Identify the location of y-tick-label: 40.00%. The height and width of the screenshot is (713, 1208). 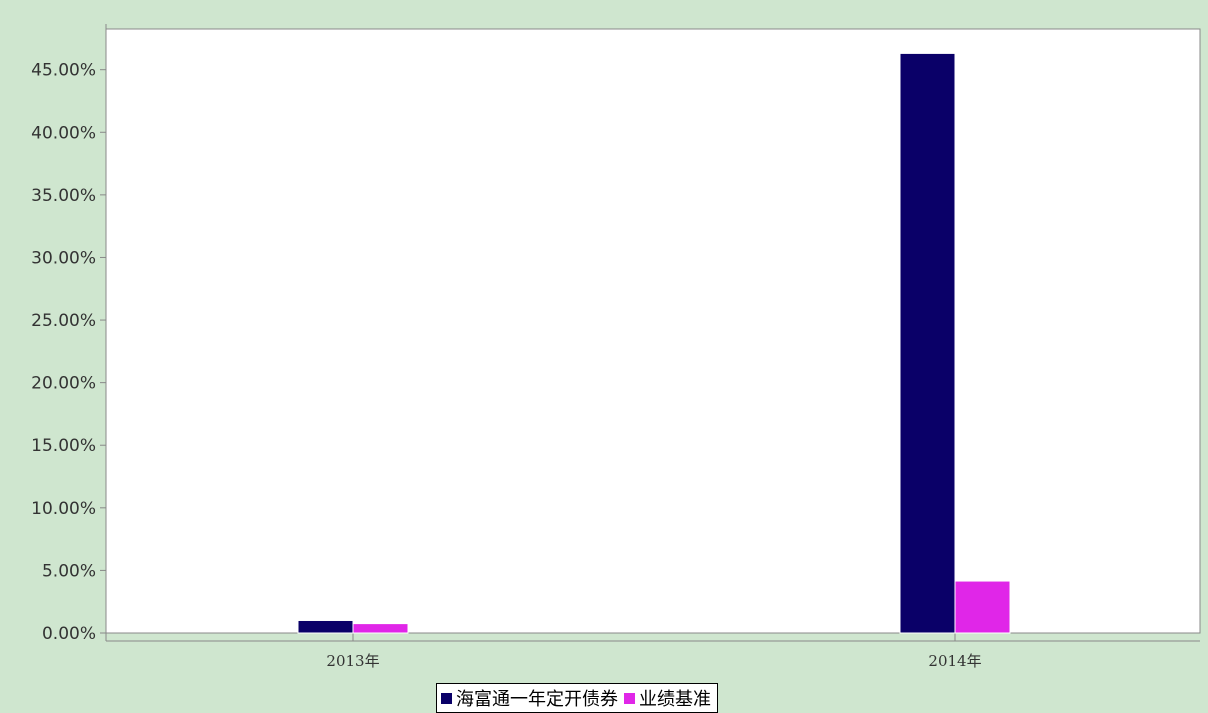
(63, 133).